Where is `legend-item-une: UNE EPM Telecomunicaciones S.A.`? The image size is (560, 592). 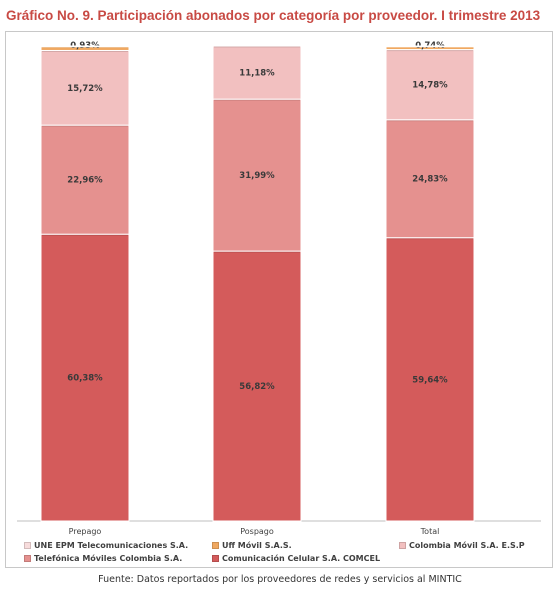 legend-item-une: UNE EPM Telecomunicaciones S.A. is located at coordinates (106, 545).